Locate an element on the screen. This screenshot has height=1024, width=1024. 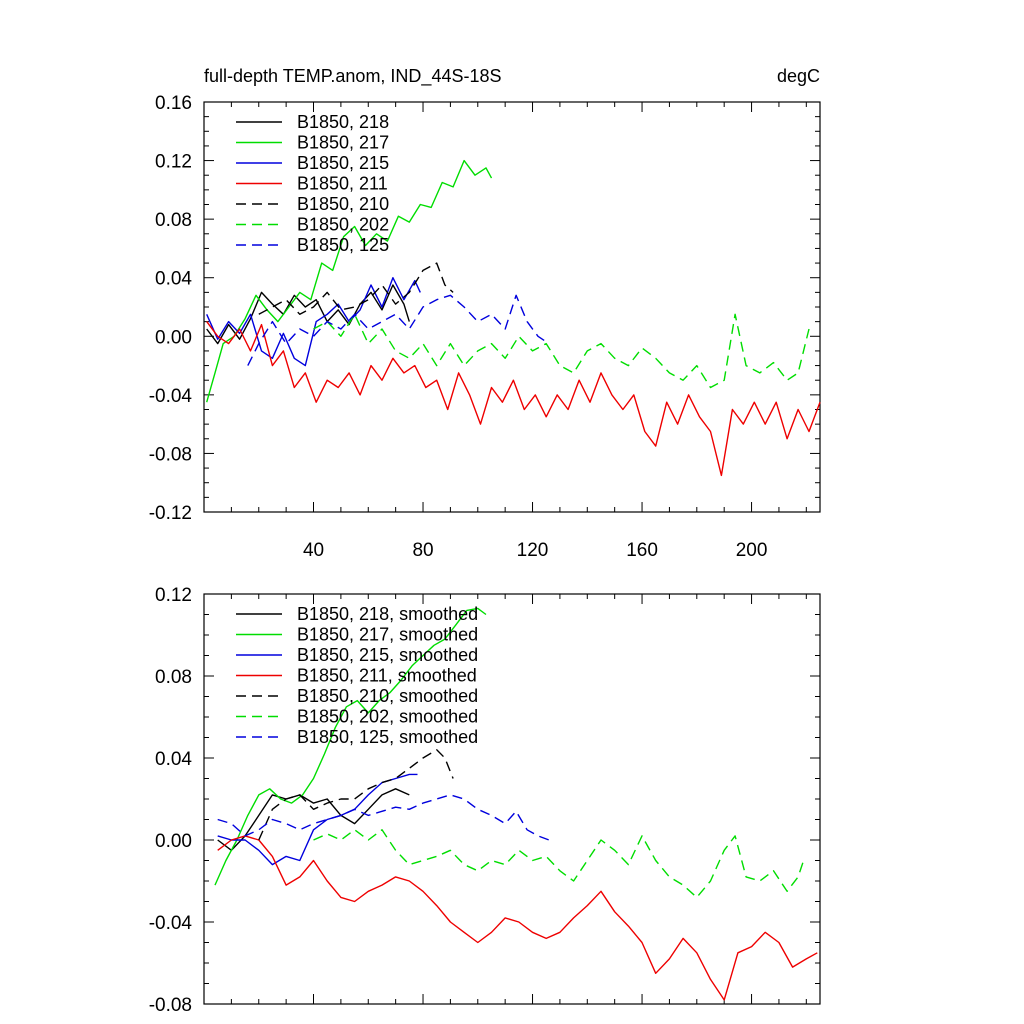
legend-label: B1850, 217, smoothed is located at coordinates (387, 635).